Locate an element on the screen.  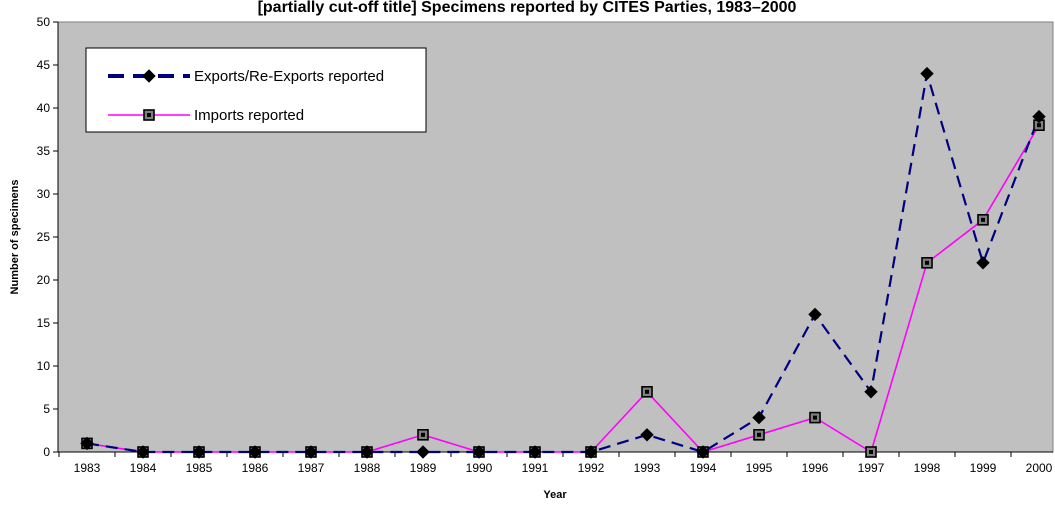
legend-item-imports: Imports reported is located at coordinates (206, 115).